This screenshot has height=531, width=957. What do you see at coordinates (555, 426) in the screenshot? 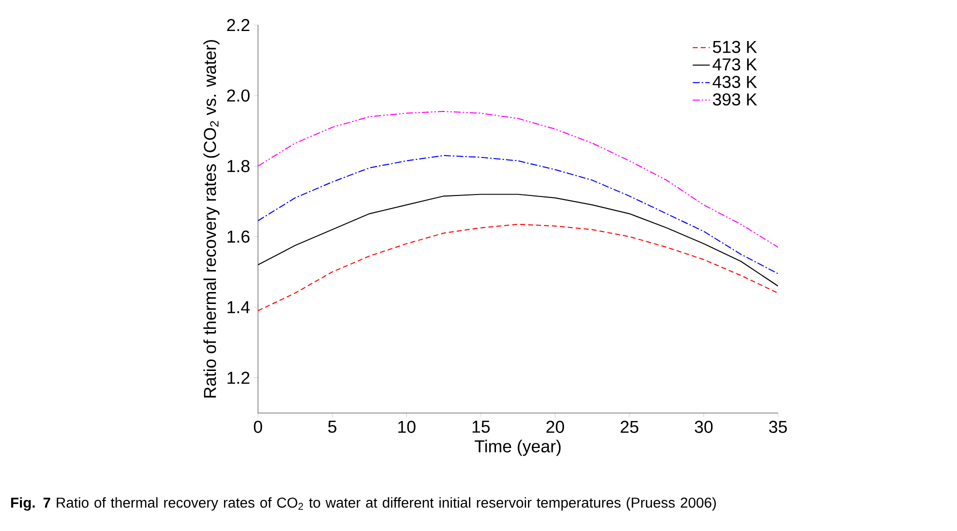
I see `x-tick-label: 20` at bounding box center [555, 426].